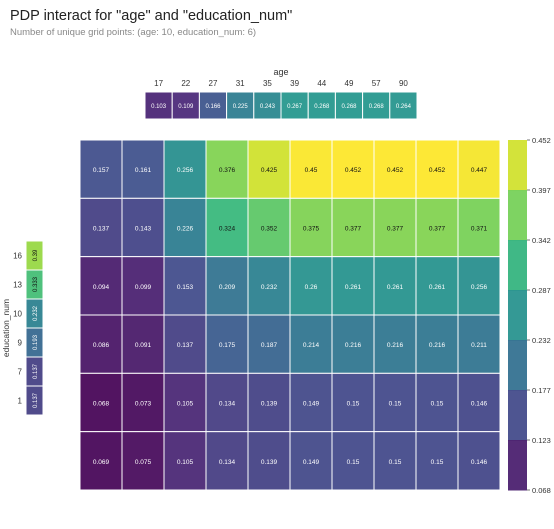  Describe the element at coordinates (159, 107) in the screenshot. I see `age-marginal-value: 0.103` at that location.